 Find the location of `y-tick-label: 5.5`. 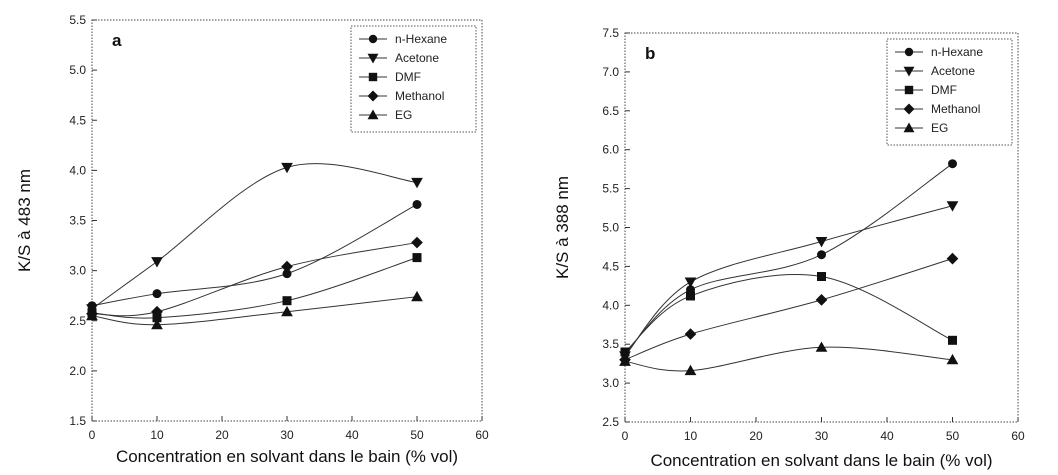

y-tick-label: 5.5 is located at coordinates (610, 189).